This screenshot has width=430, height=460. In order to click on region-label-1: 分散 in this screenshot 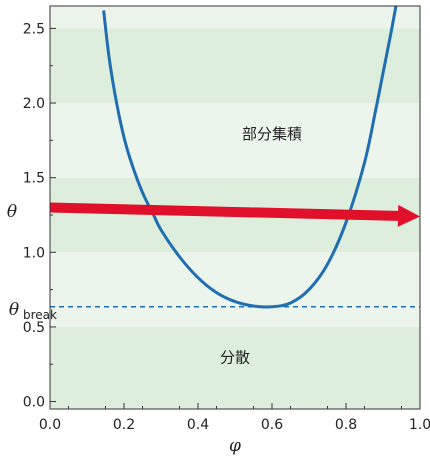, I will do `click(235, 358)`.